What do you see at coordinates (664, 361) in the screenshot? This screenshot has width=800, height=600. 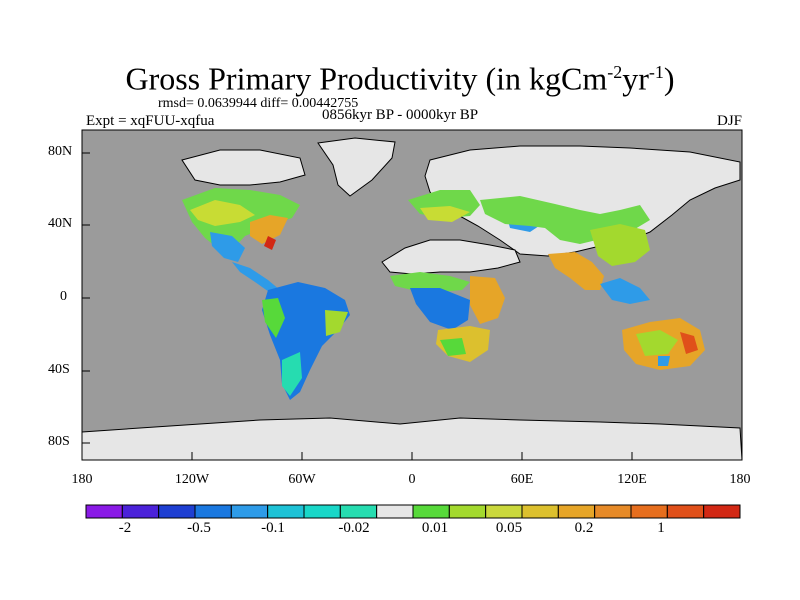 I see `aus-blue` at bounding box center [664, 361].